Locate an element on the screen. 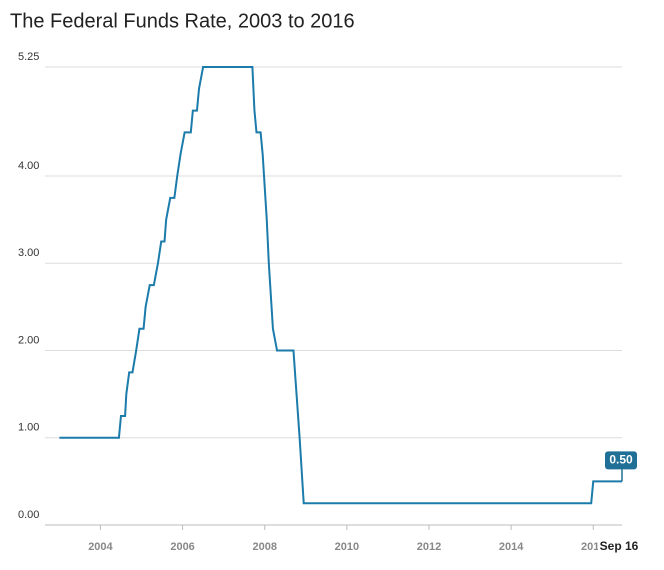  x-label-box is located at coordinates (619, 547).